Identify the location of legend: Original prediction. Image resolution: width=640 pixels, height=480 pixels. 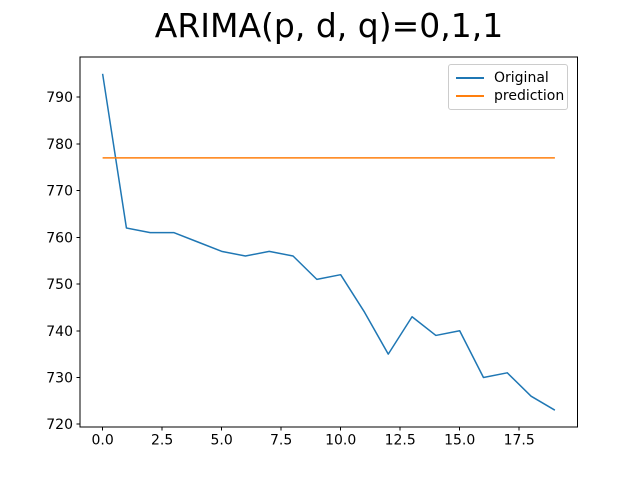
(508, 87).